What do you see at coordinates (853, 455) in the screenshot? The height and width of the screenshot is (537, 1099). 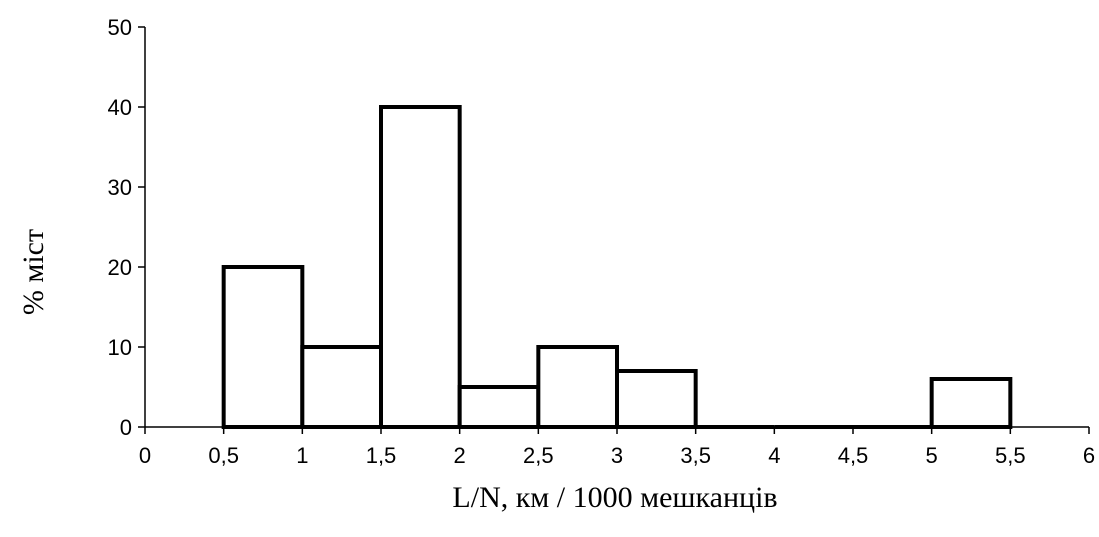 I see `x-tick-label: 4,5` at bounding box center [853, 455].